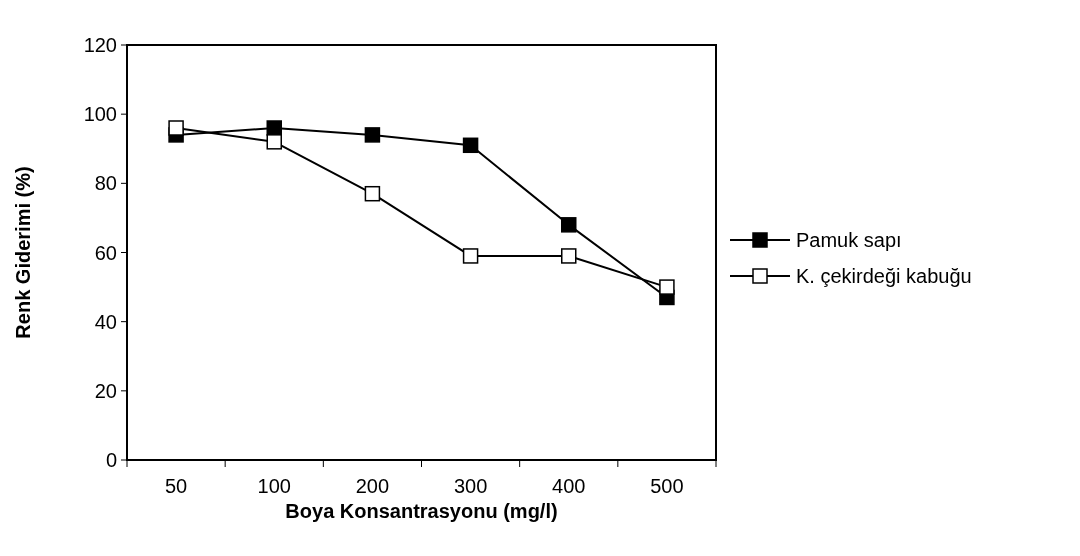  Describe the element at coordinates (111, 460) in the screenshot. I see `y-tick-label: 0` at that location.